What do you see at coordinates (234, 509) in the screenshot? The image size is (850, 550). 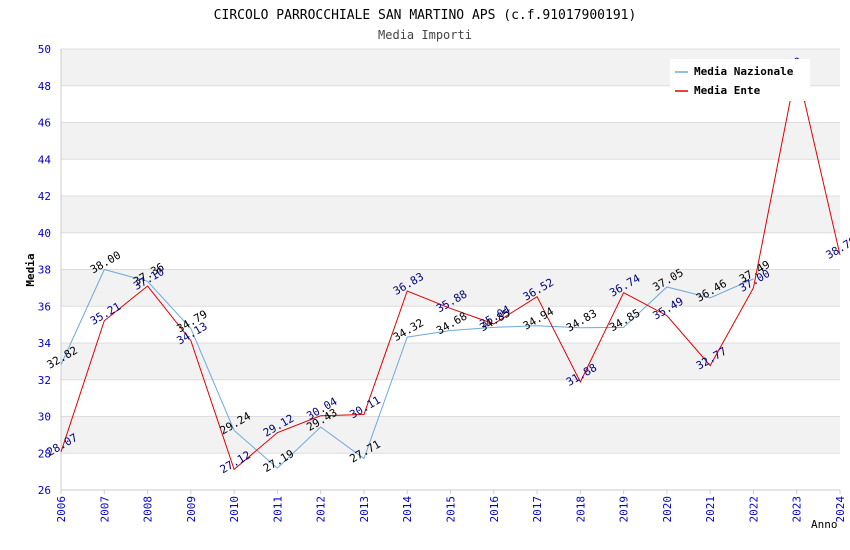 I see `x-tick-label: 2010` at bounding box center [234, 509].